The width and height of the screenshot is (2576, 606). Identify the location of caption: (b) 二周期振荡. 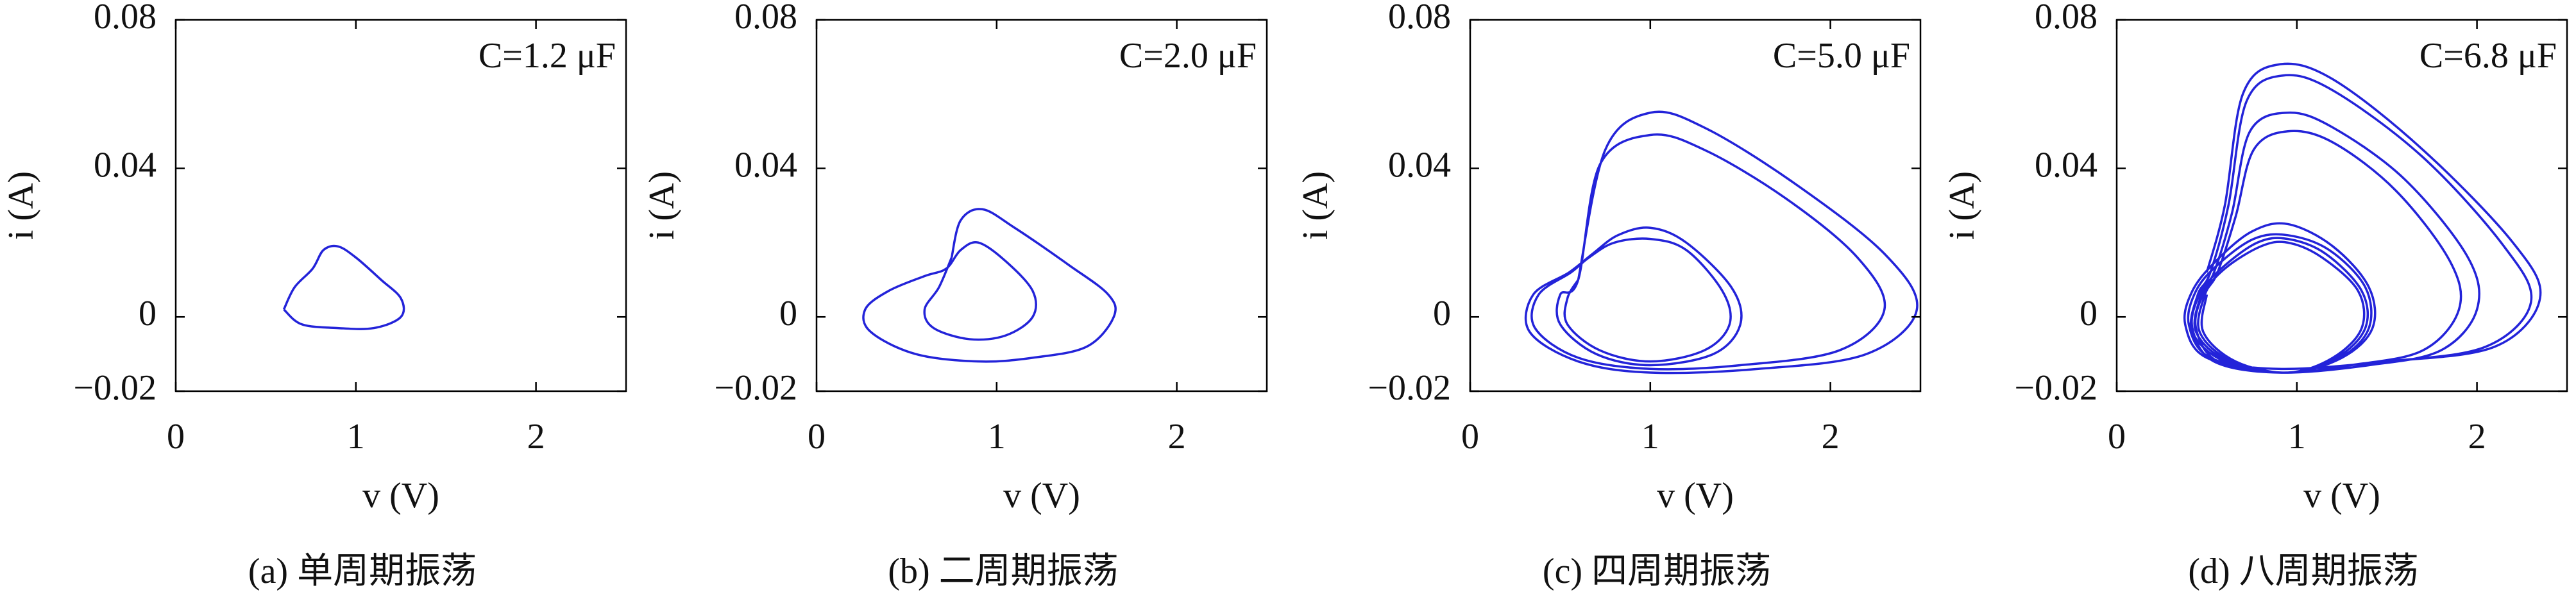
(1003, 571).